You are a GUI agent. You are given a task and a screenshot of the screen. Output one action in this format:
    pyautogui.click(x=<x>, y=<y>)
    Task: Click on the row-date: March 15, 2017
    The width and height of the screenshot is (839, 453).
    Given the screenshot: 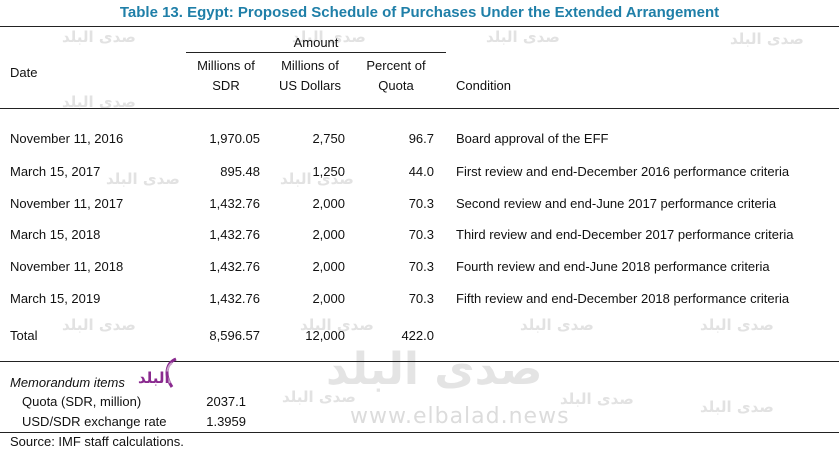 What is the action you would take?
    pyautogui.click(x=55, y=171)
    